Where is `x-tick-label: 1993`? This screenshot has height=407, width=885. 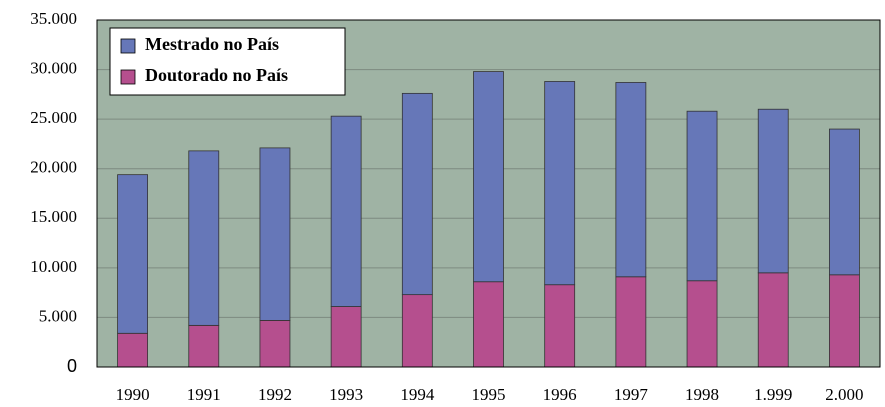
x-tick-label: 1993 is located at coordinates (346, 394).